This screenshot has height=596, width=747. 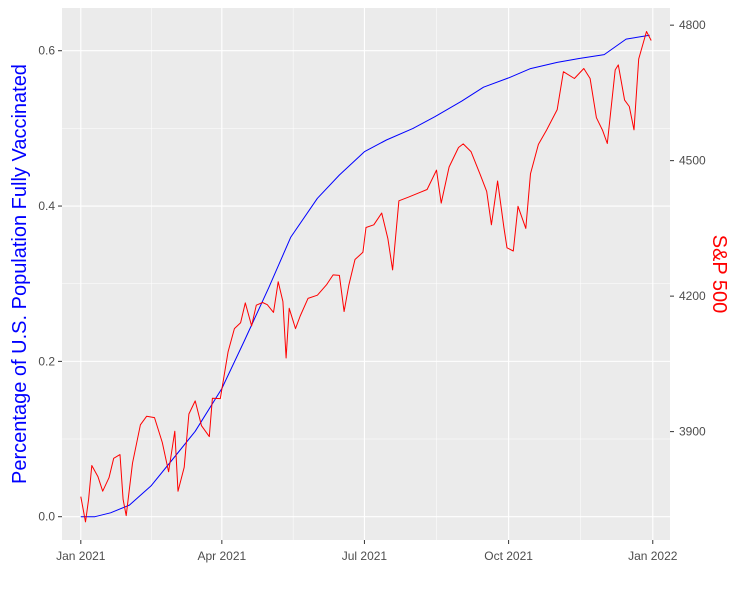 What do you see at coordinates (46, 206) in the screenshot?
I see `y-left-tick-label: 0.4` at bounding box center [46, 206].